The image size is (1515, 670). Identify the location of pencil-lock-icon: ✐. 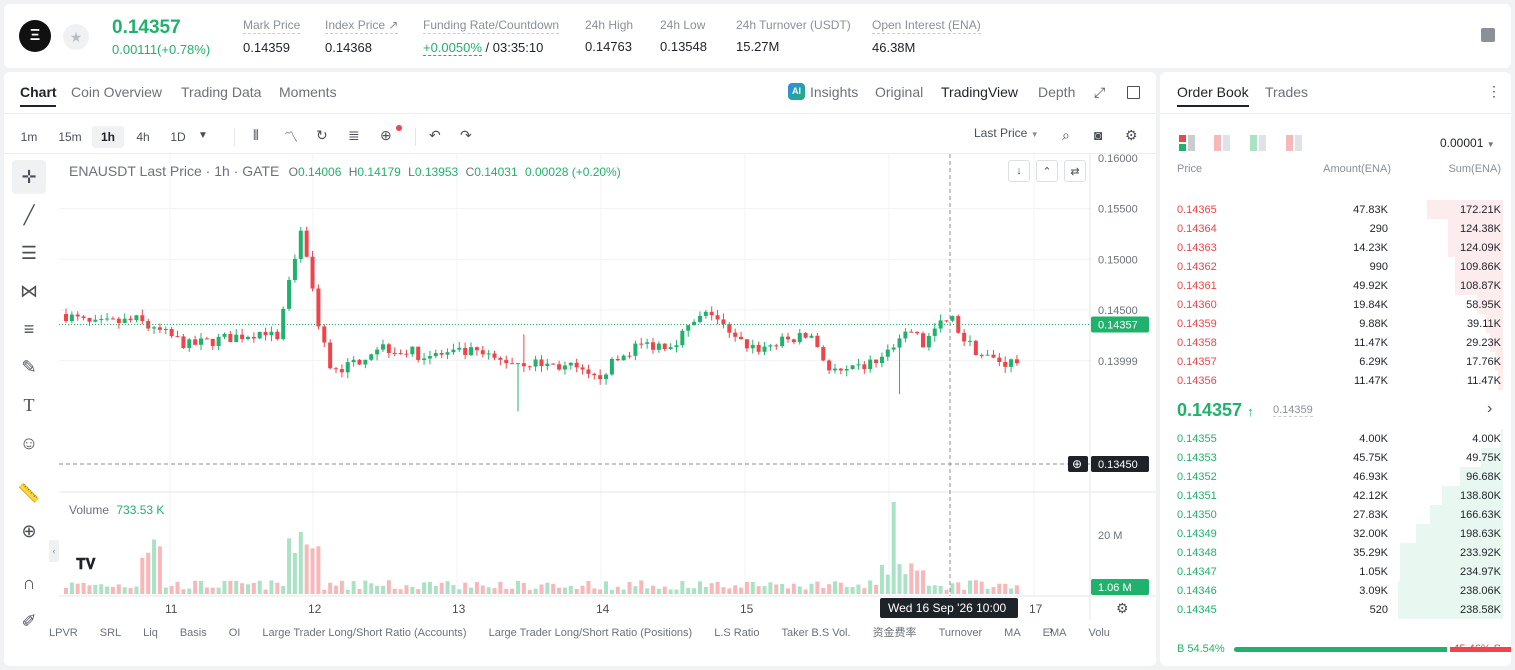
(29, 620).